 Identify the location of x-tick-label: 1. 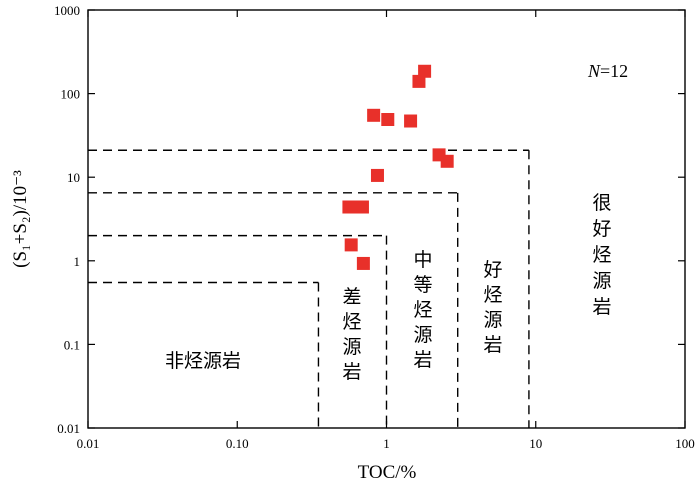
(386, 443).